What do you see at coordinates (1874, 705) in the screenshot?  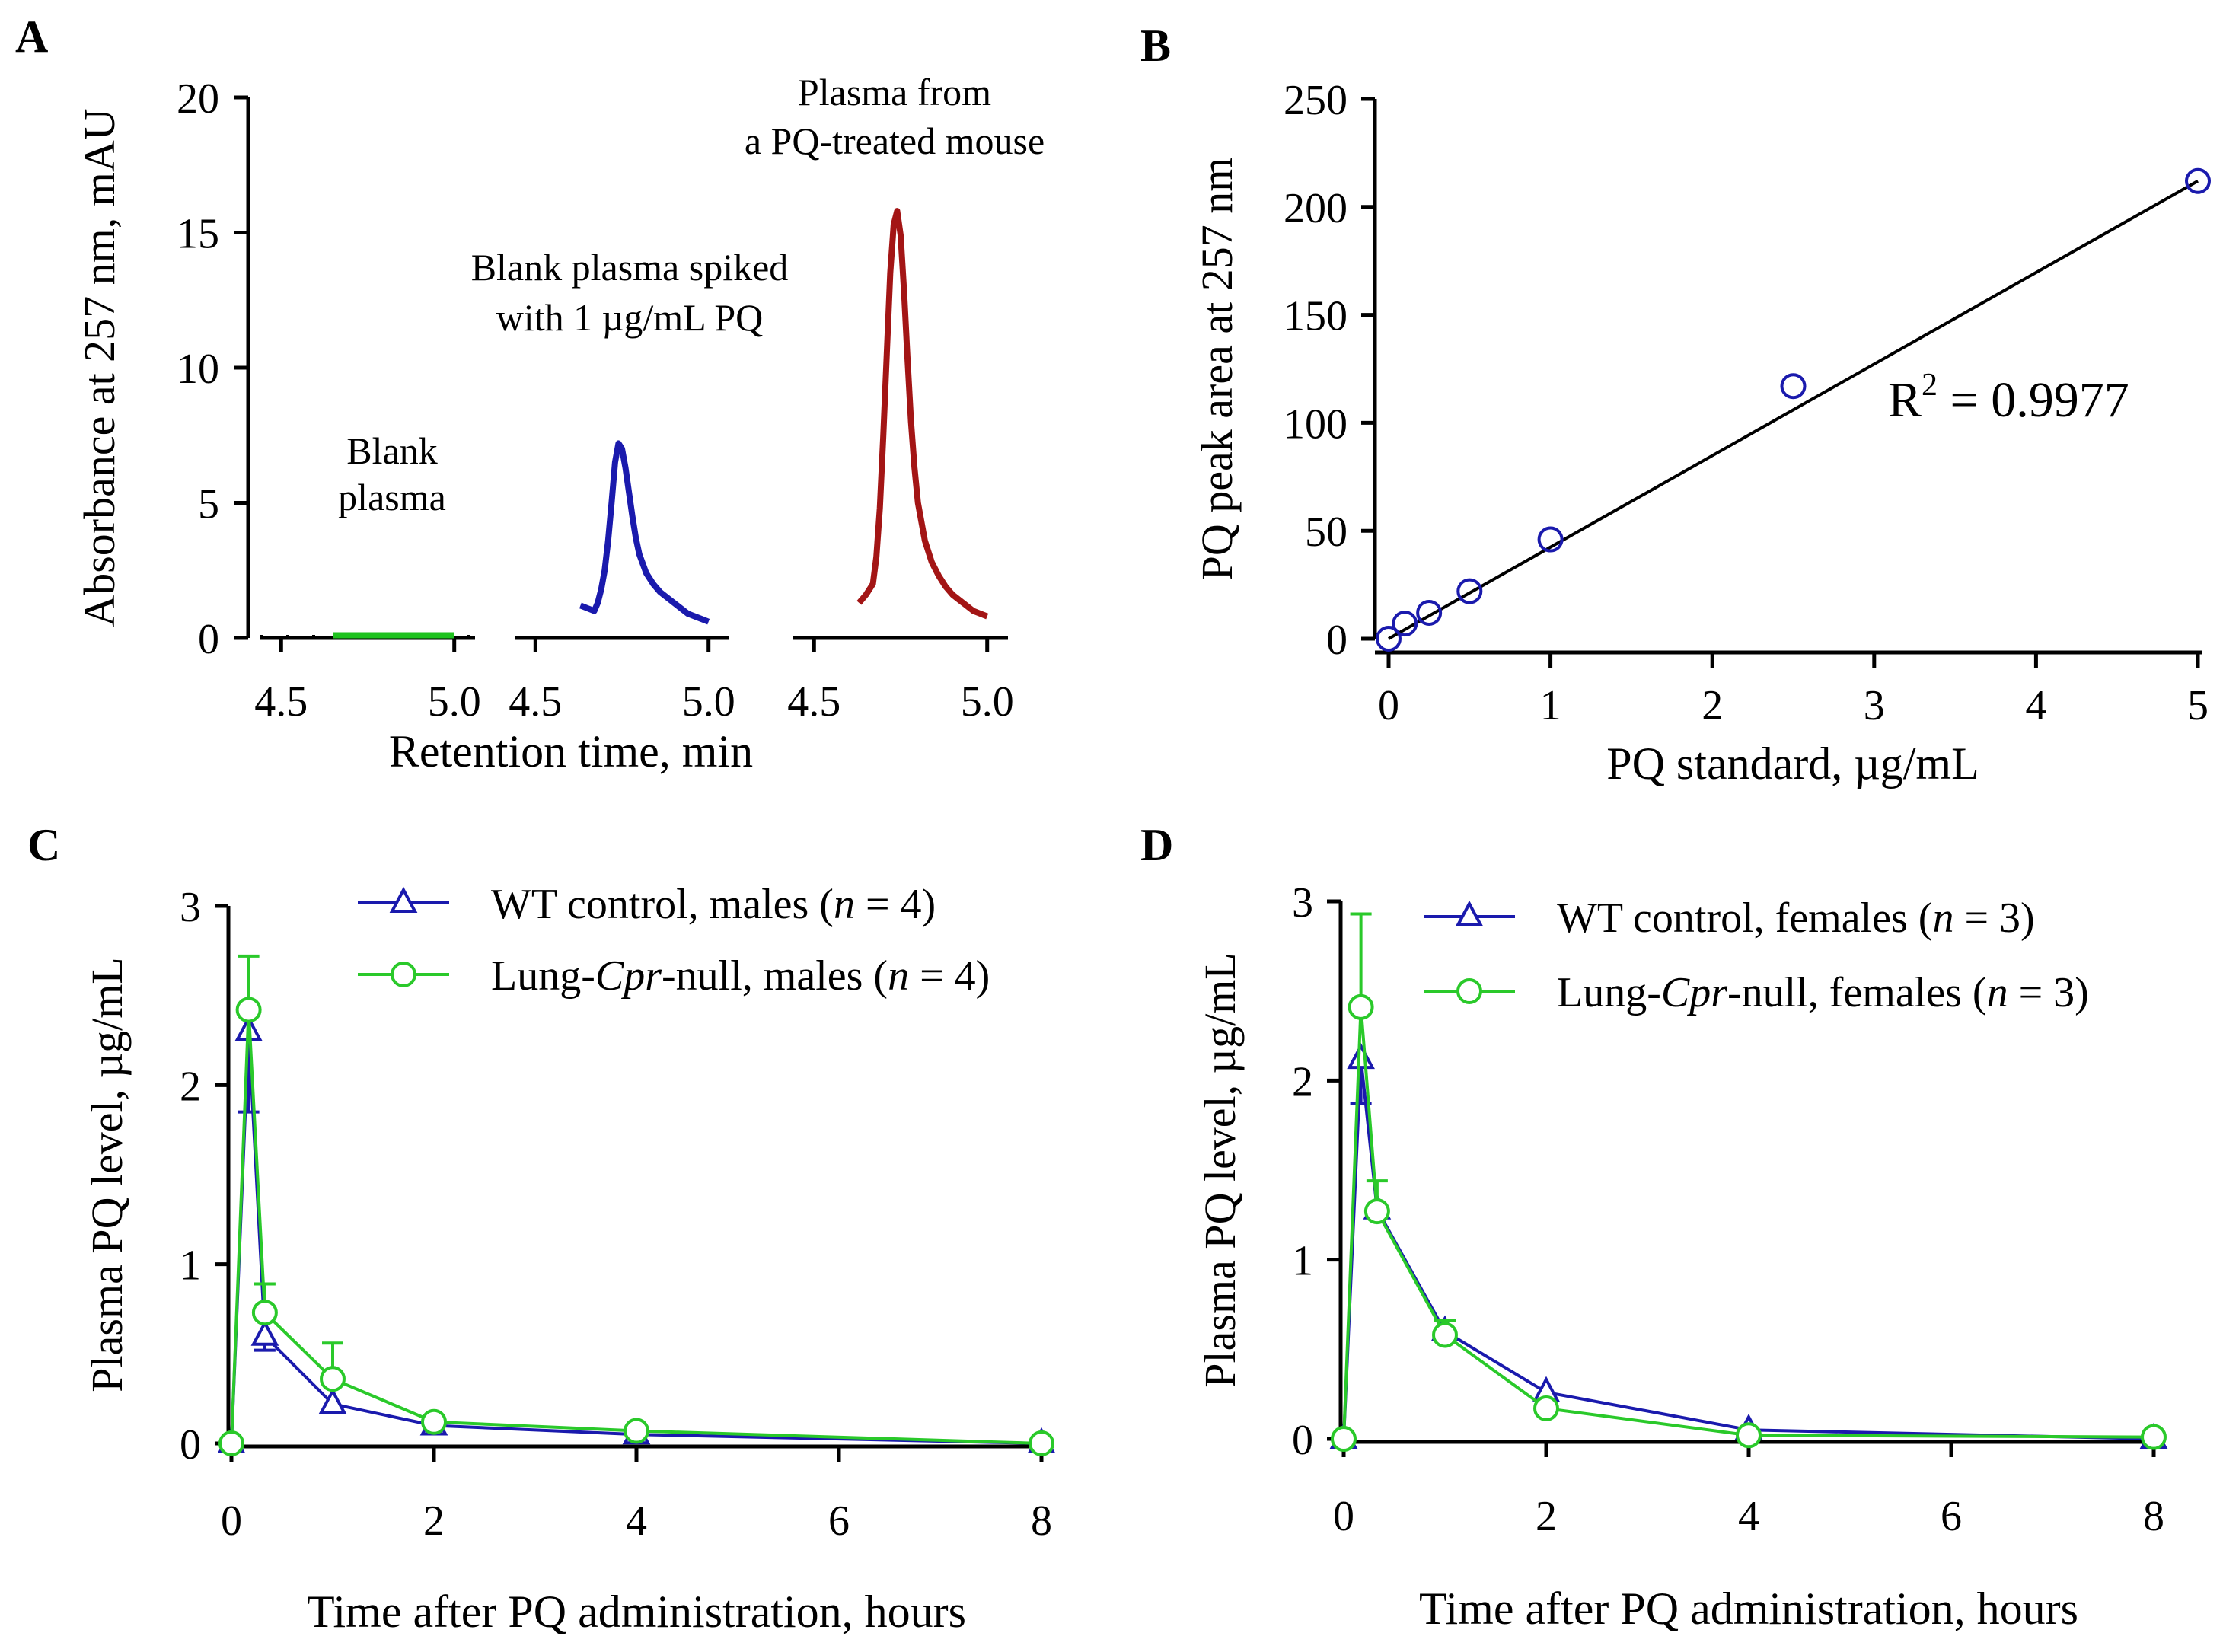 I see `x-tick-label: 3` at bounding box center [1874, 705].